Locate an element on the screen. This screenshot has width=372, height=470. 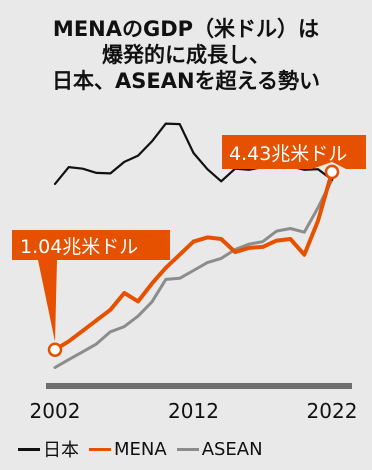
marker-start is located at coordinates (55, 349).